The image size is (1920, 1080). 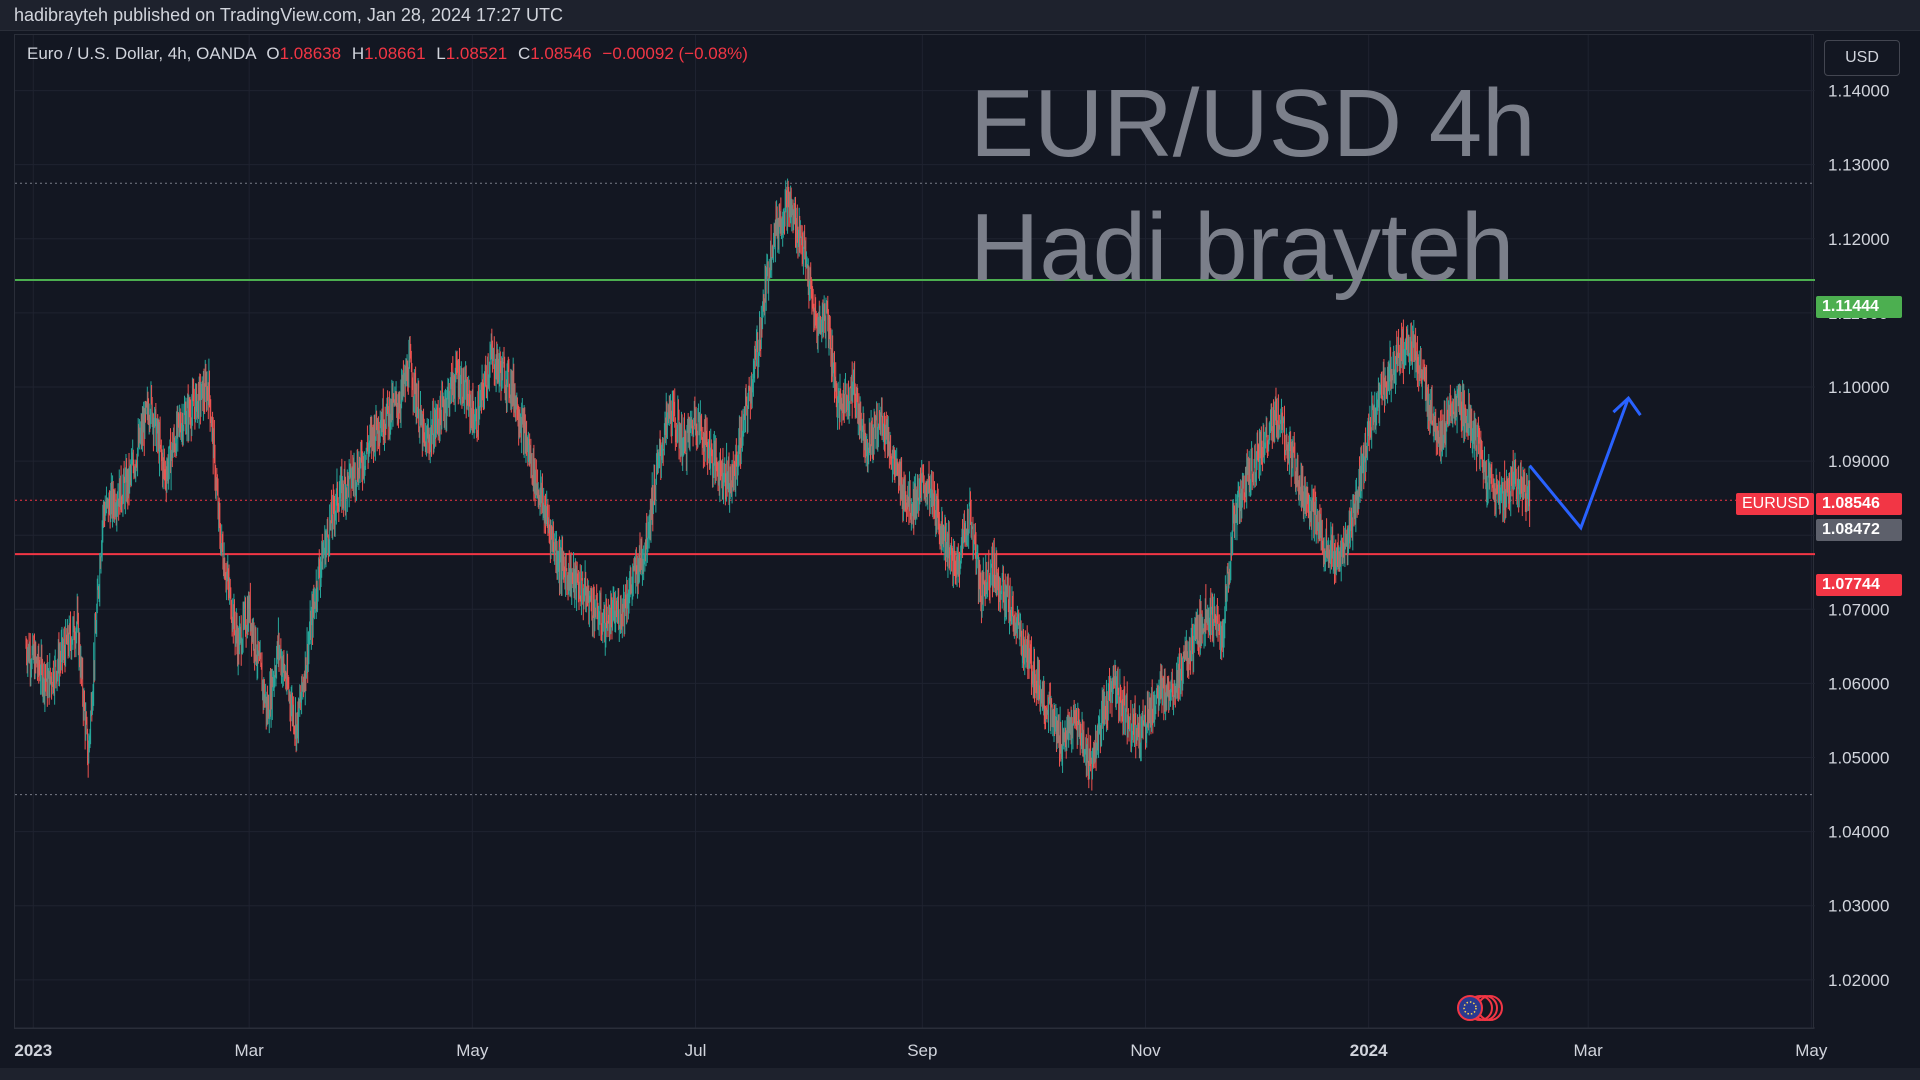 I want to click on price-tick-10: 1.12000, so click(x=1858, y=239).